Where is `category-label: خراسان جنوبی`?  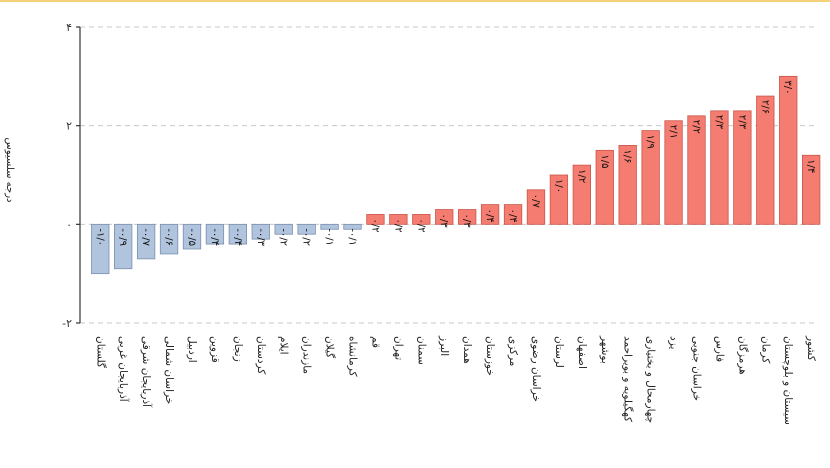
category-label: خراسان جنوبی is located at coordinates (696, 368).